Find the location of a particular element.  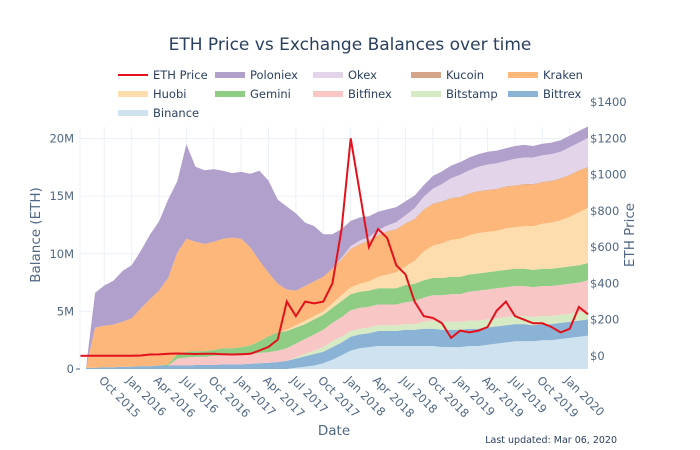

legend-label: Huobi is located at coordinates (169, 94).